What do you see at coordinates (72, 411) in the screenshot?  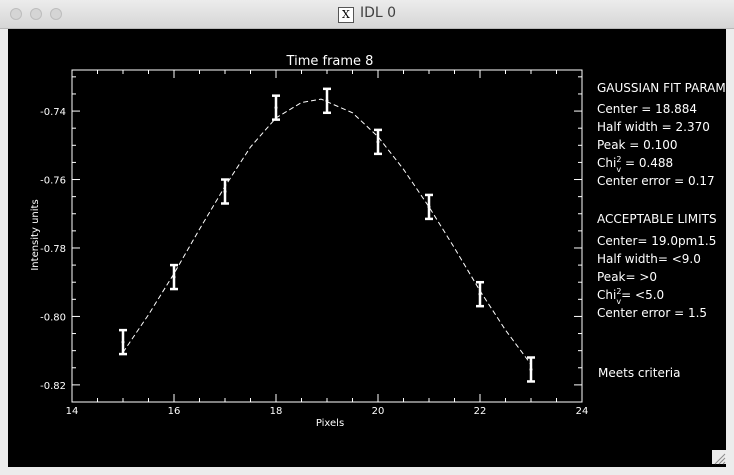 I see `x-tick-label: 14` at bounding box center [72, 411].